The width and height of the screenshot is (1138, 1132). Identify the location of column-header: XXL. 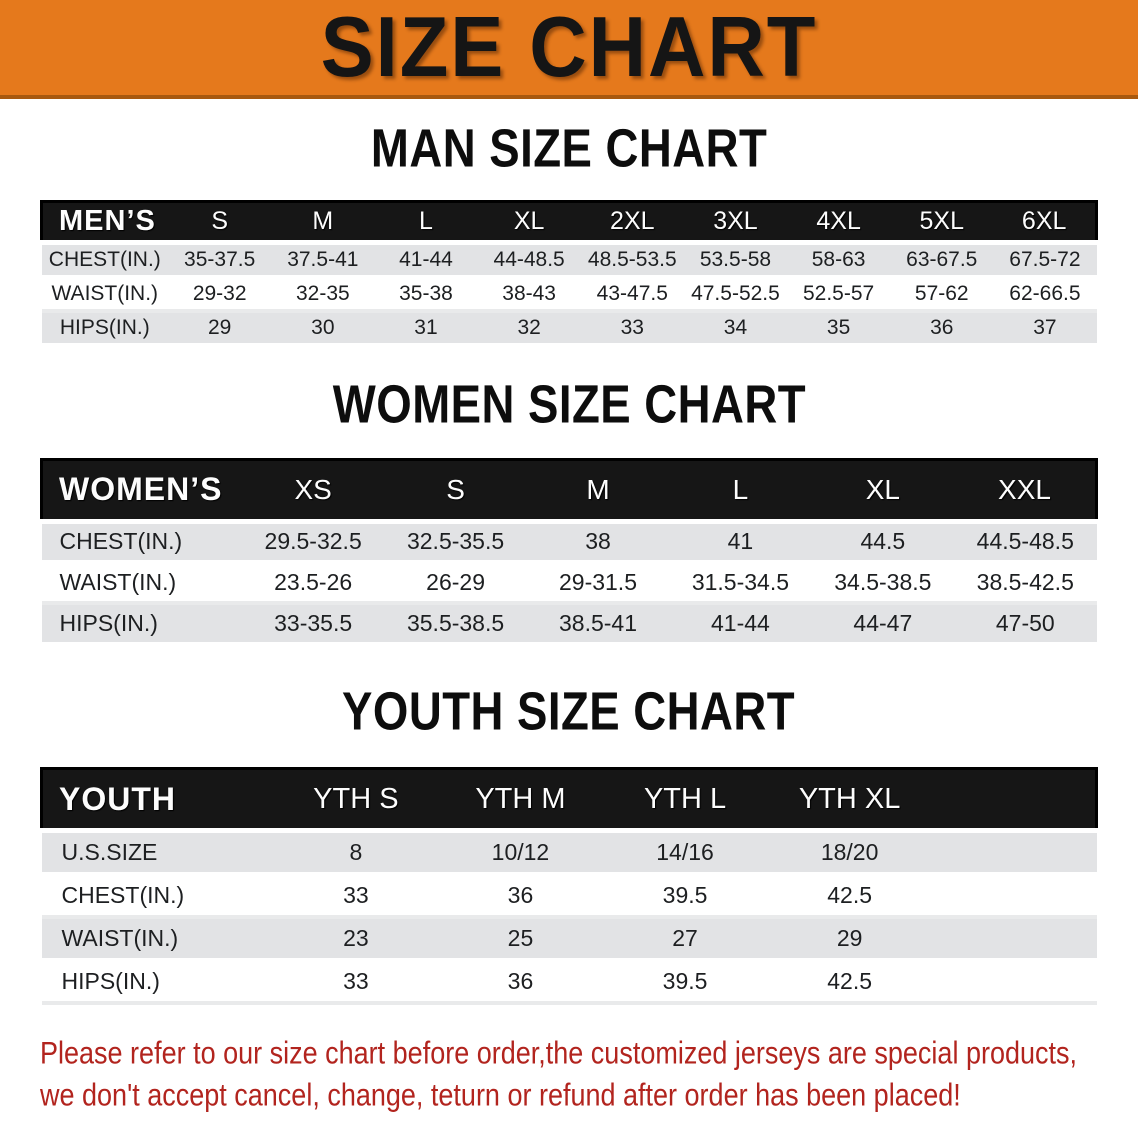
(1024, 489).